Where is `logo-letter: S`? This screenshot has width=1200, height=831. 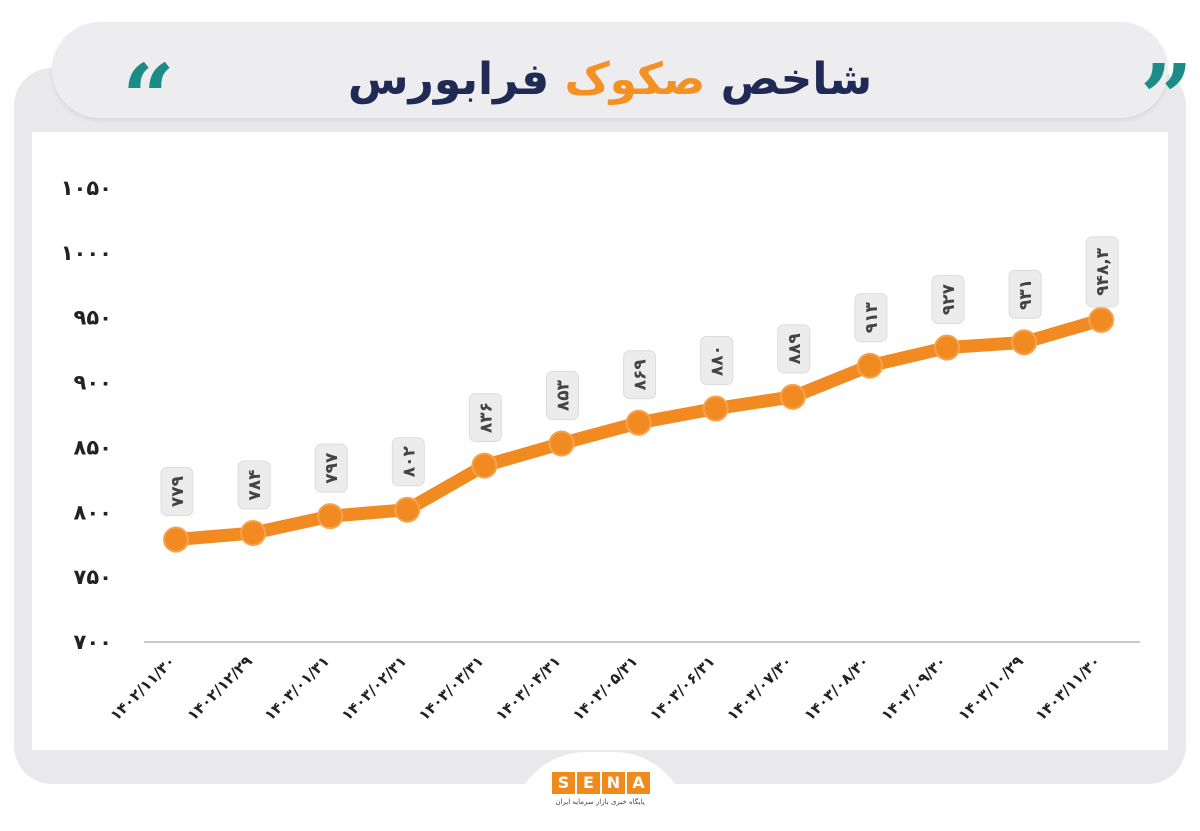 logo-letter: S is located at coordinates (563, 783).